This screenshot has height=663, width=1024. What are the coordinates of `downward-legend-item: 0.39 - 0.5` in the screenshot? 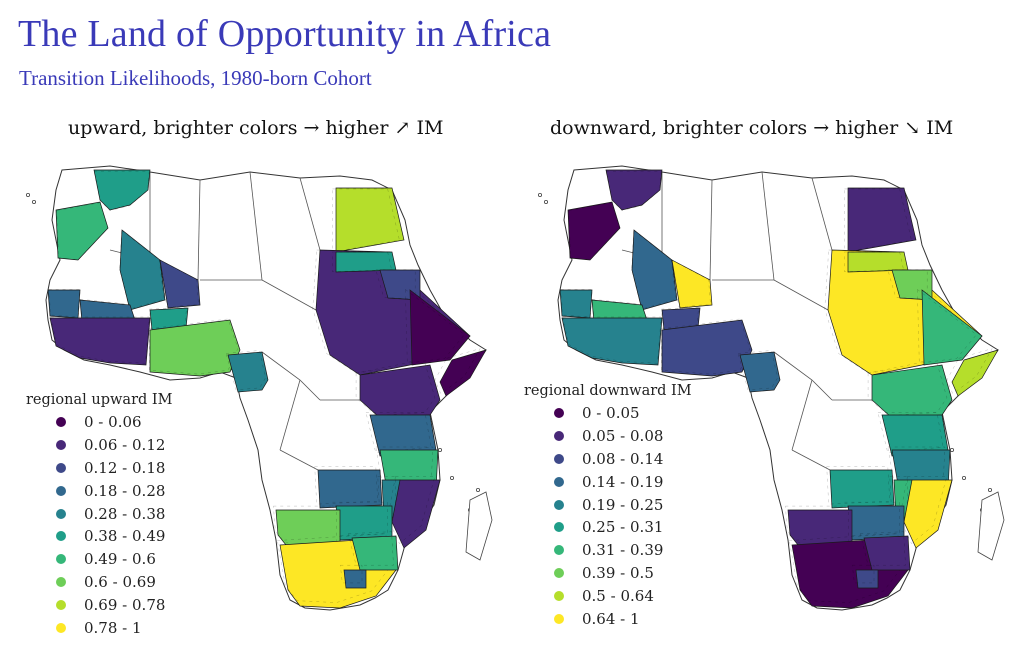 It's located at (608, 573).